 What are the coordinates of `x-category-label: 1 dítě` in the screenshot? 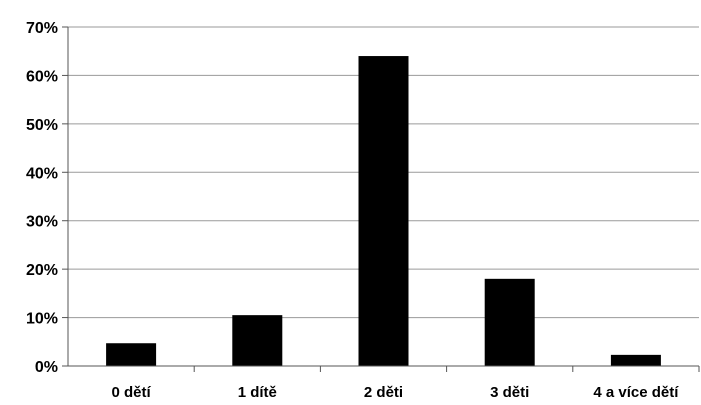 It's located at (257, 392).